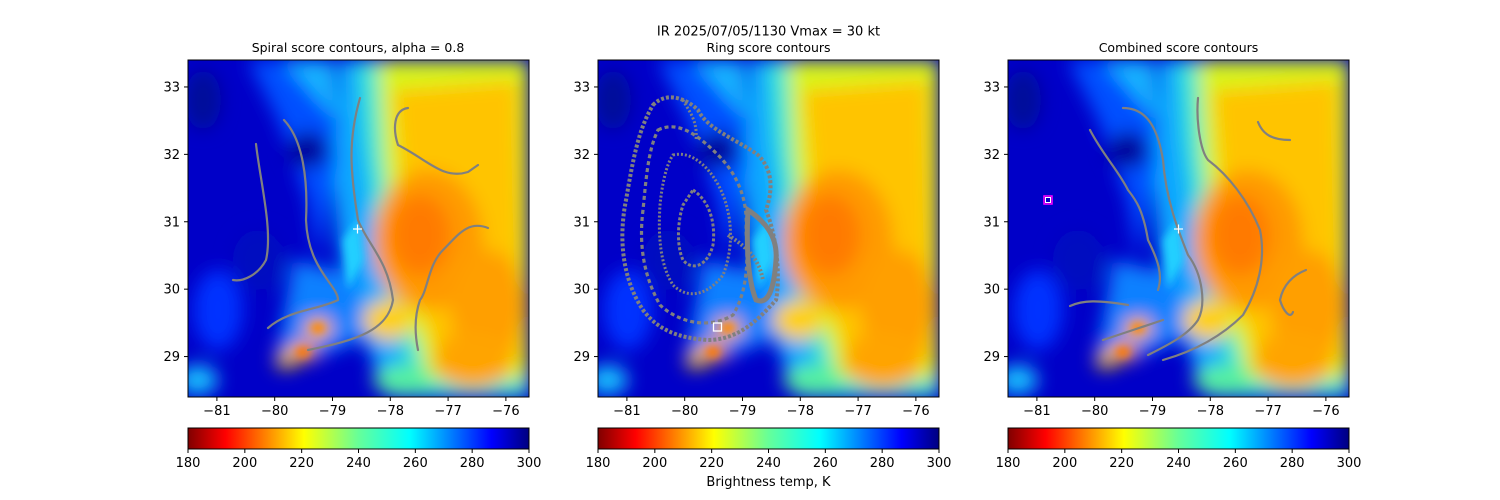 This screenshot has height=500, width=1500. I want to click on colorbar-label: Brightness temp, K, so click(768, 482).